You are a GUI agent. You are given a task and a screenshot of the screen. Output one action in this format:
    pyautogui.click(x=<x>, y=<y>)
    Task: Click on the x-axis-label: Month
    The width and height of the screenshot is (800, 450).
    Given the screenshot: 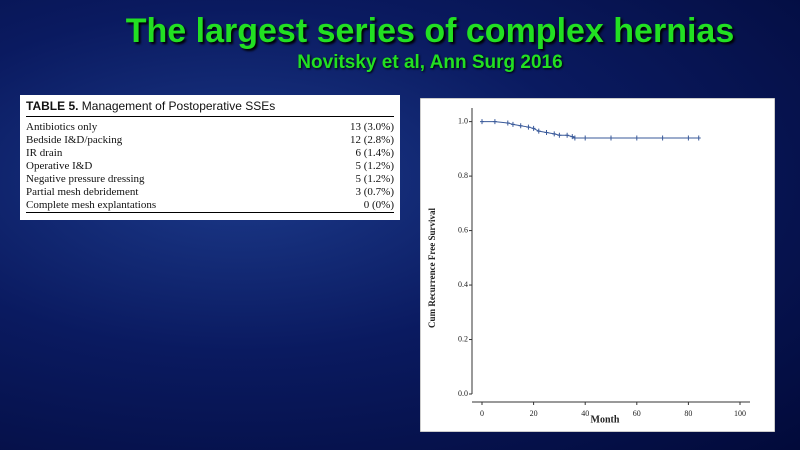 What is the action you would take?
    pyautogui.click(x=605, y=419)
    